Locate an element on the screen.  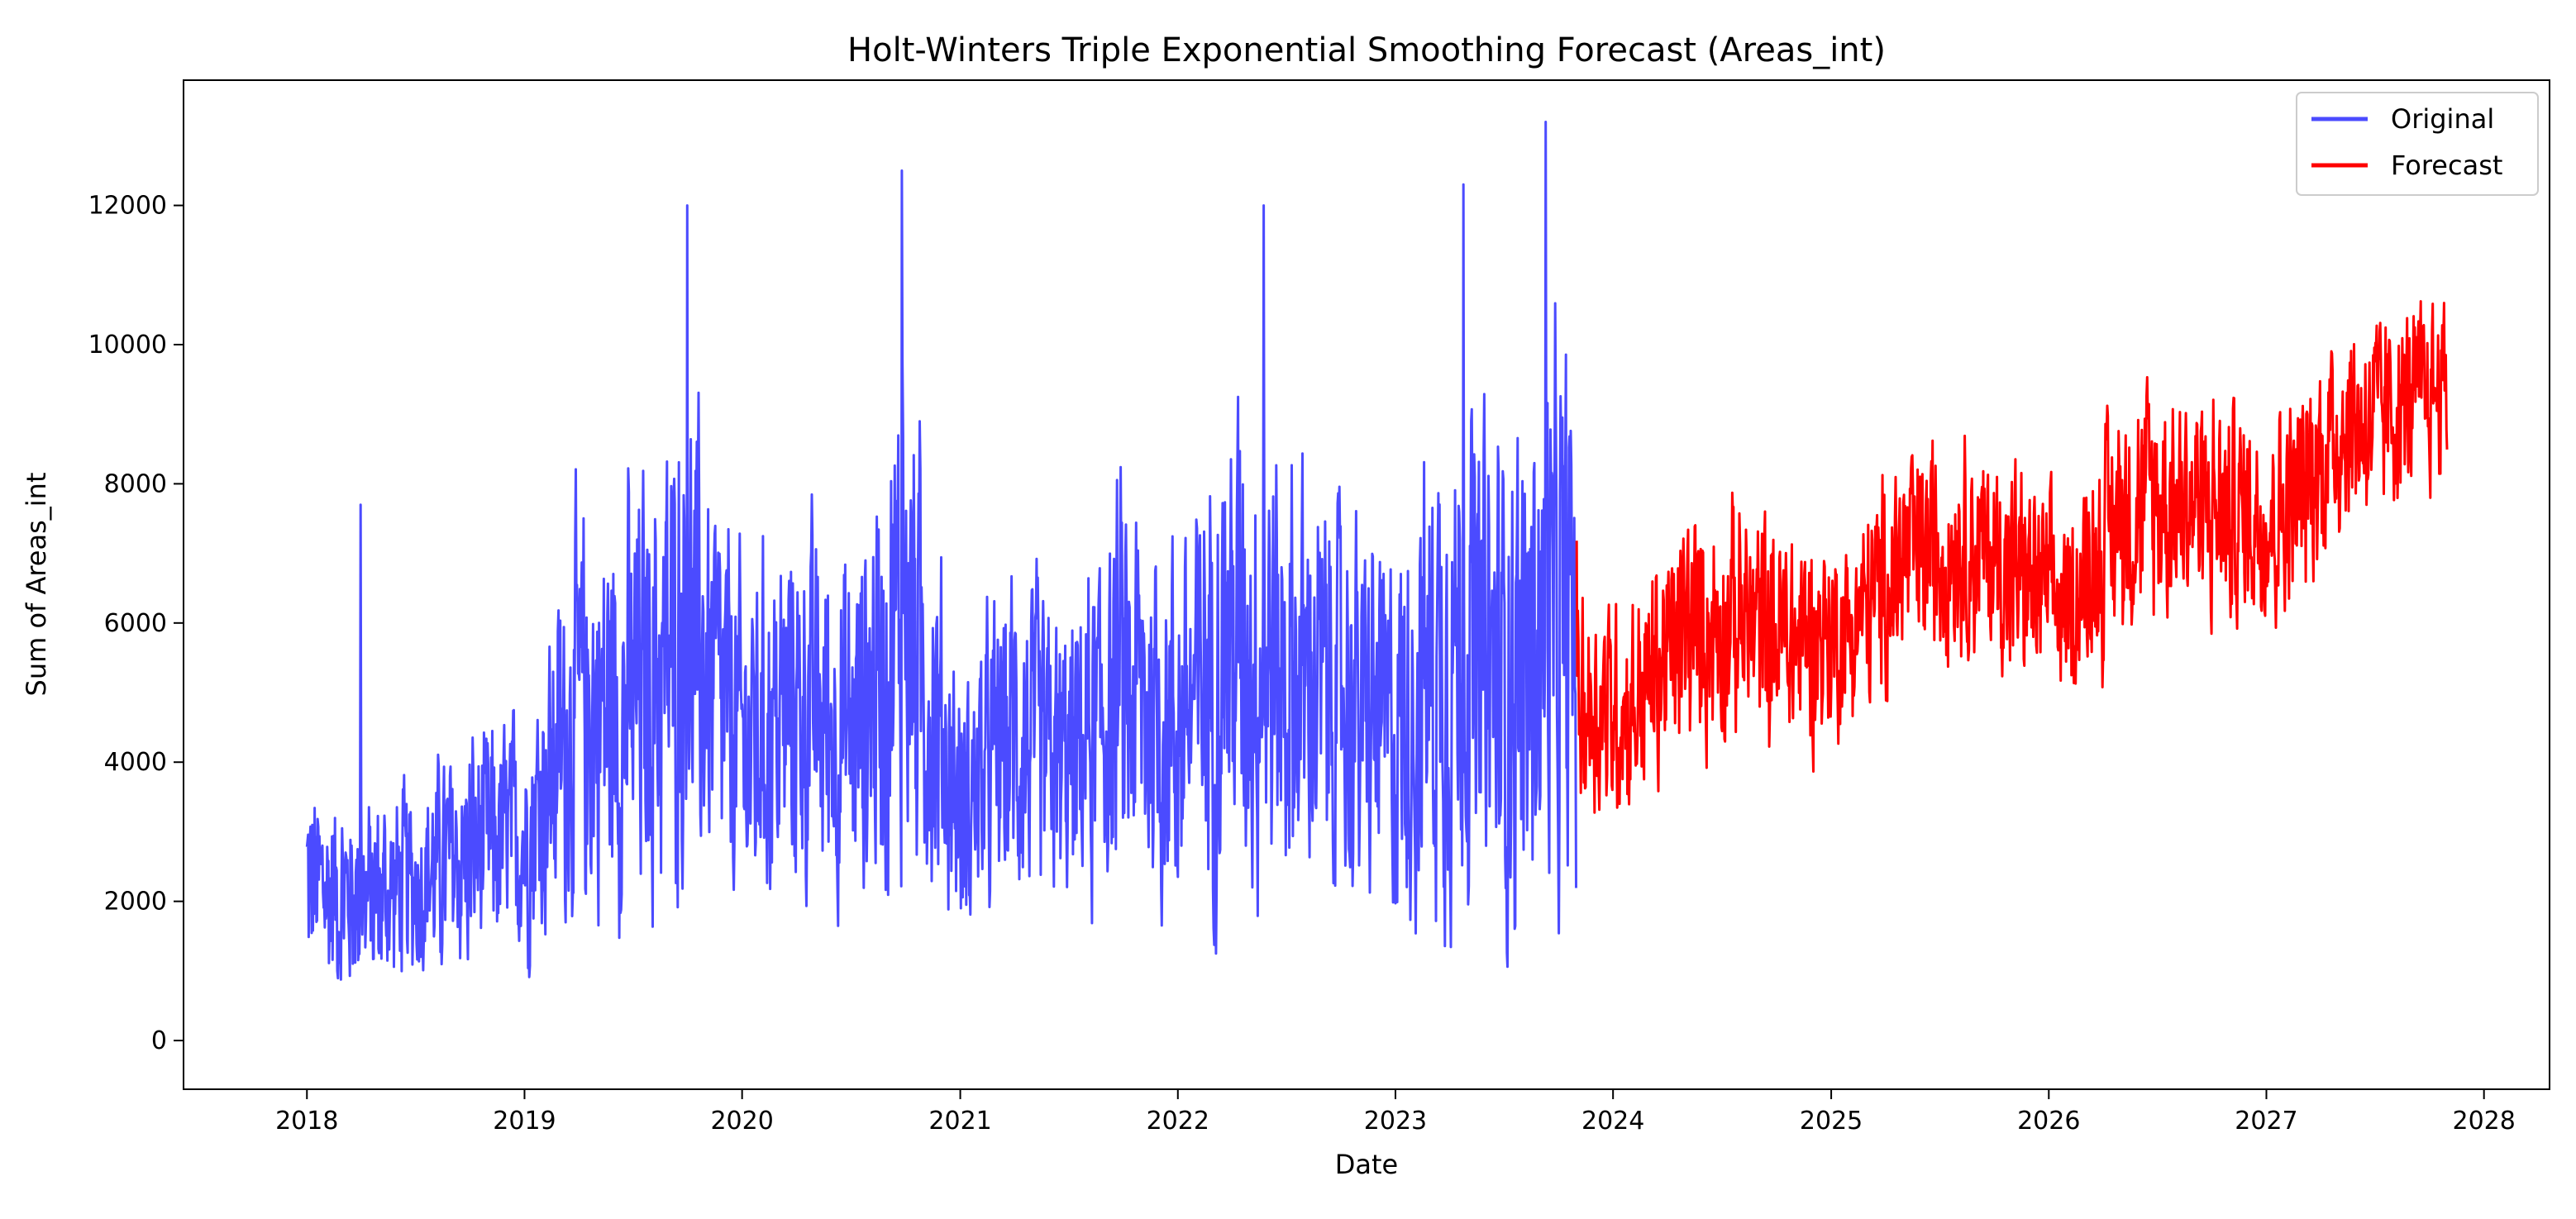
series-line-forecast is located at coordinates (2012, 557).